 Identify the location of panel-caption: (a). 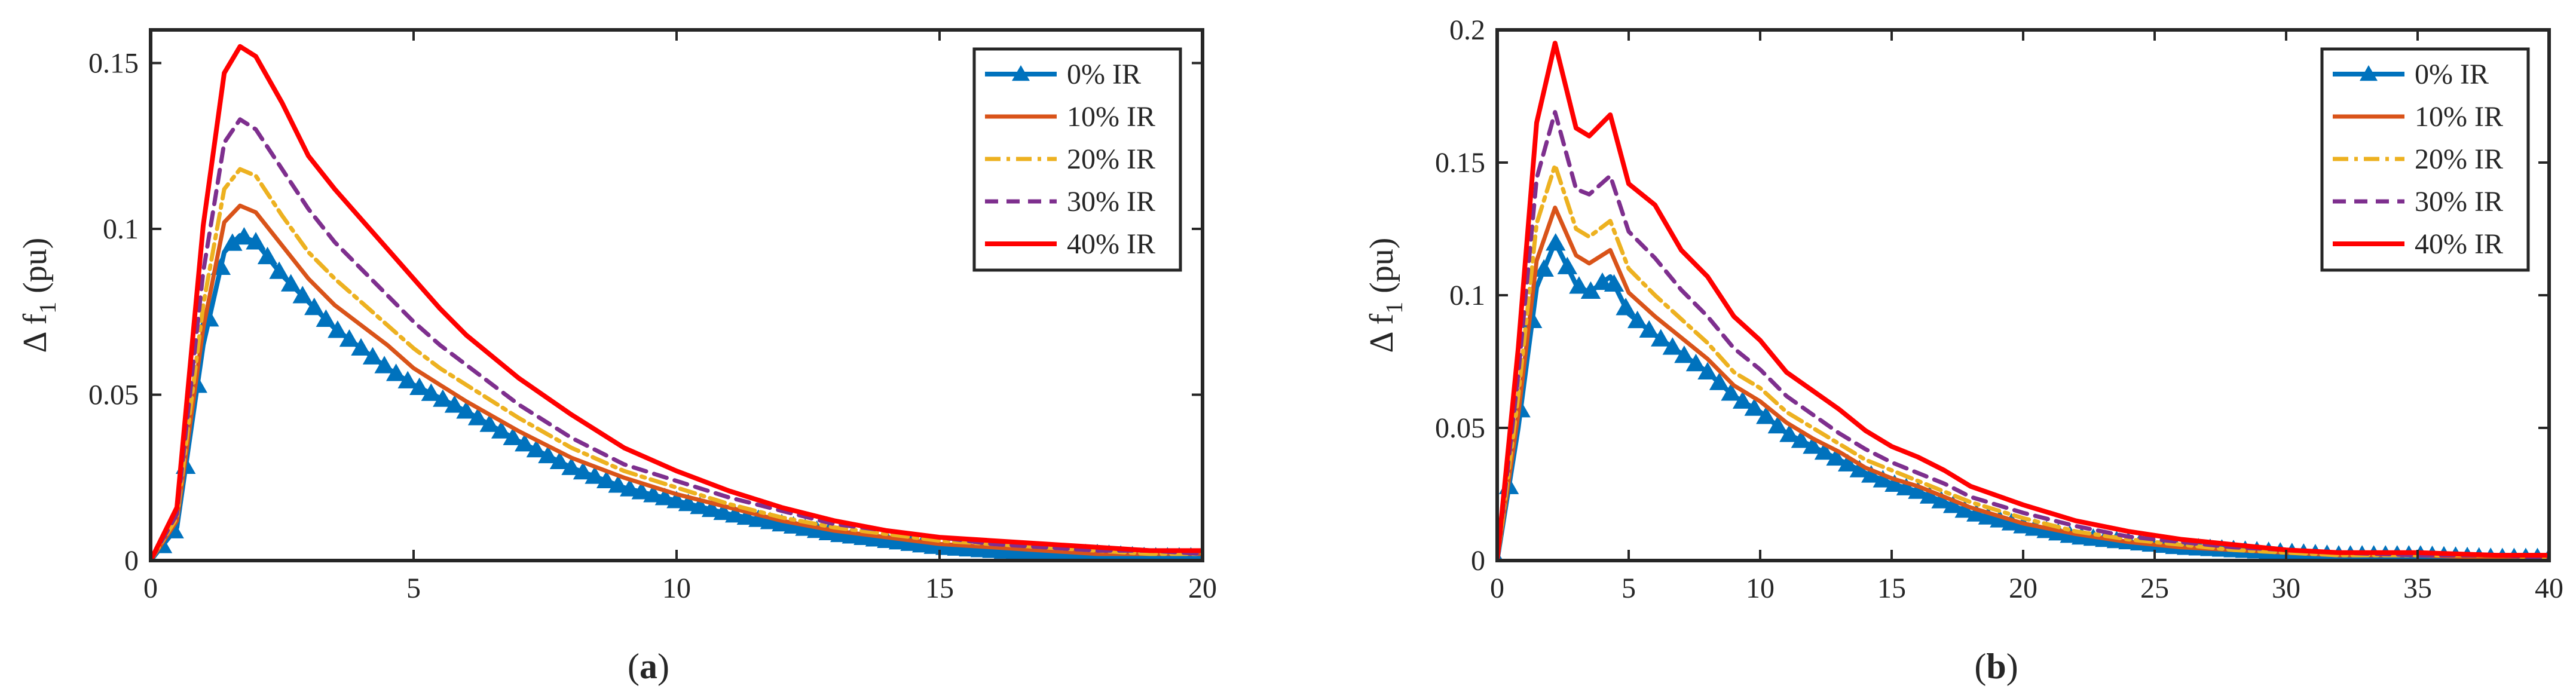
(648, 666).